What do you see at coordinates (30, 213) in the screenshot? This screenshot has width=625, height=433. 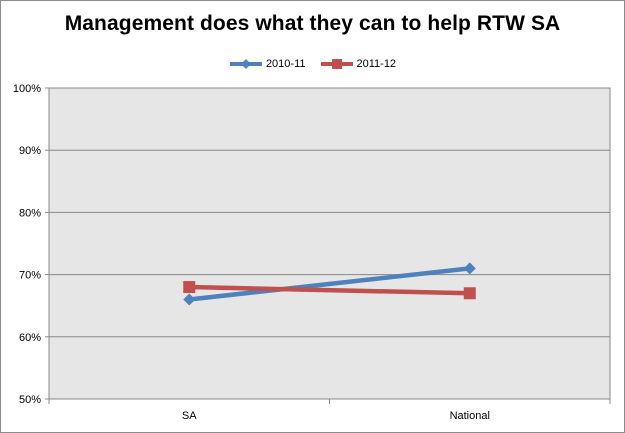 I see `y-tick-label-80: 80%` at bounding box center [30, 213].